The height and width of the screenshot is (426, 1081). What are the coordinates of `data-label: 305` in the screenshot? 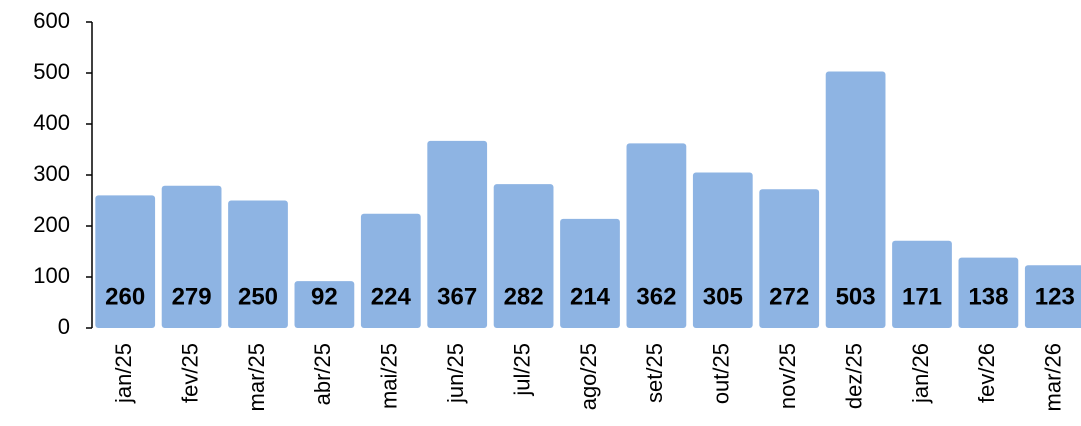 It's located at (723, 296).